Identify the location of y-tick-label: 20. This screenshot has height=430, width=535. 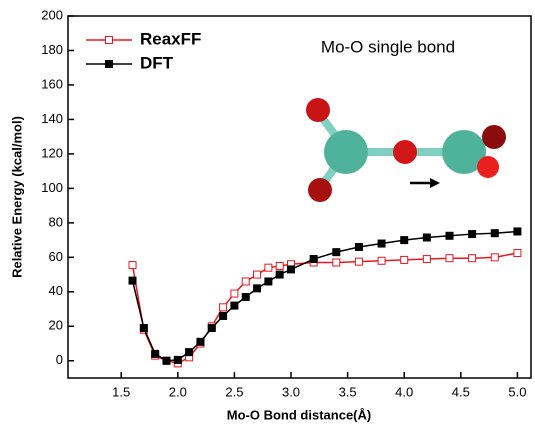
(56, 325).